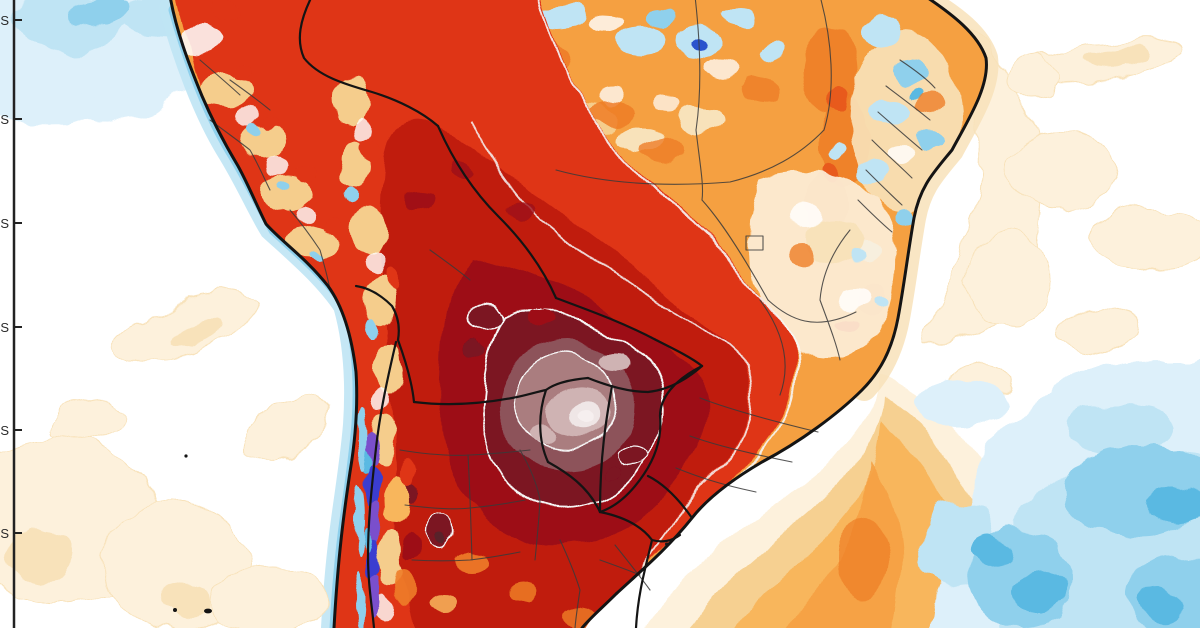 Image resolution: width=1200 pixels, height=628 pixels. What do you see at coordinates (18, 276) in the screenshot?
I see `axis-ticks` at bounding box center [18, 276].